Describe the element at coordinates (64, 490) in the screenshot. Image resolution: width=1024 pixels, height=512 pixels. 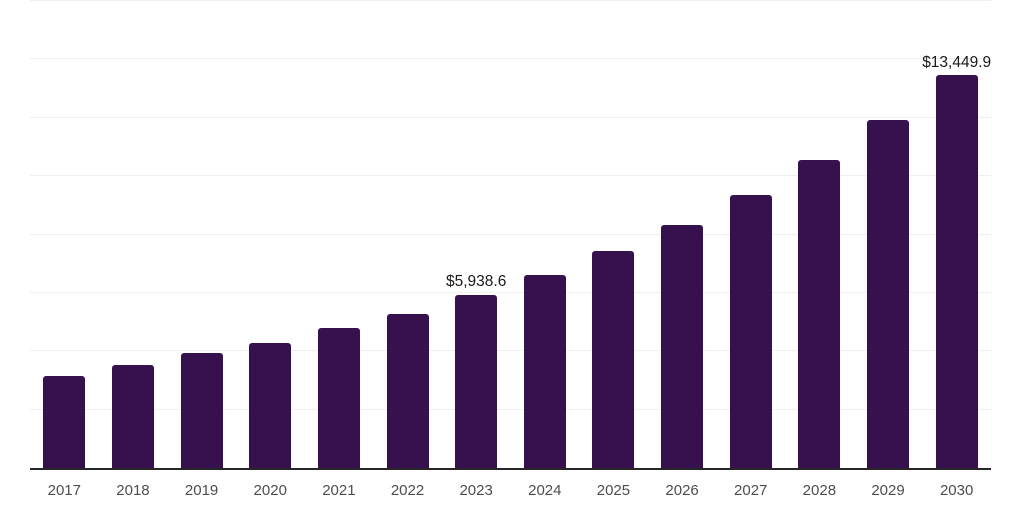
I see `x-tick-2017: 2017` at that location.